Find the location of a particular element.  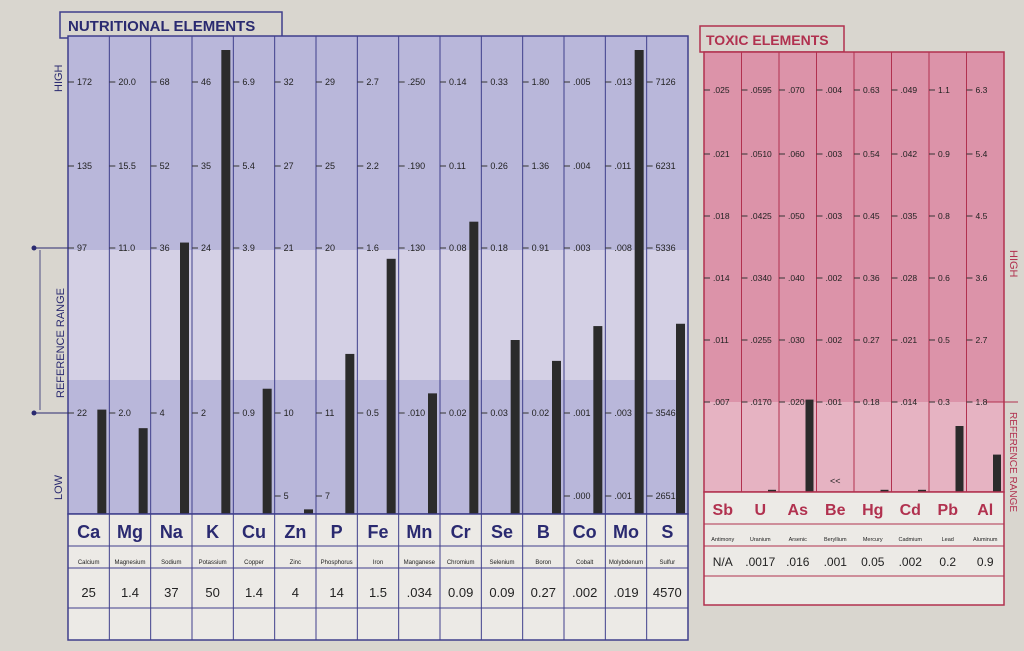

tick-label: 1.6 is located at coordinates (372, 248).